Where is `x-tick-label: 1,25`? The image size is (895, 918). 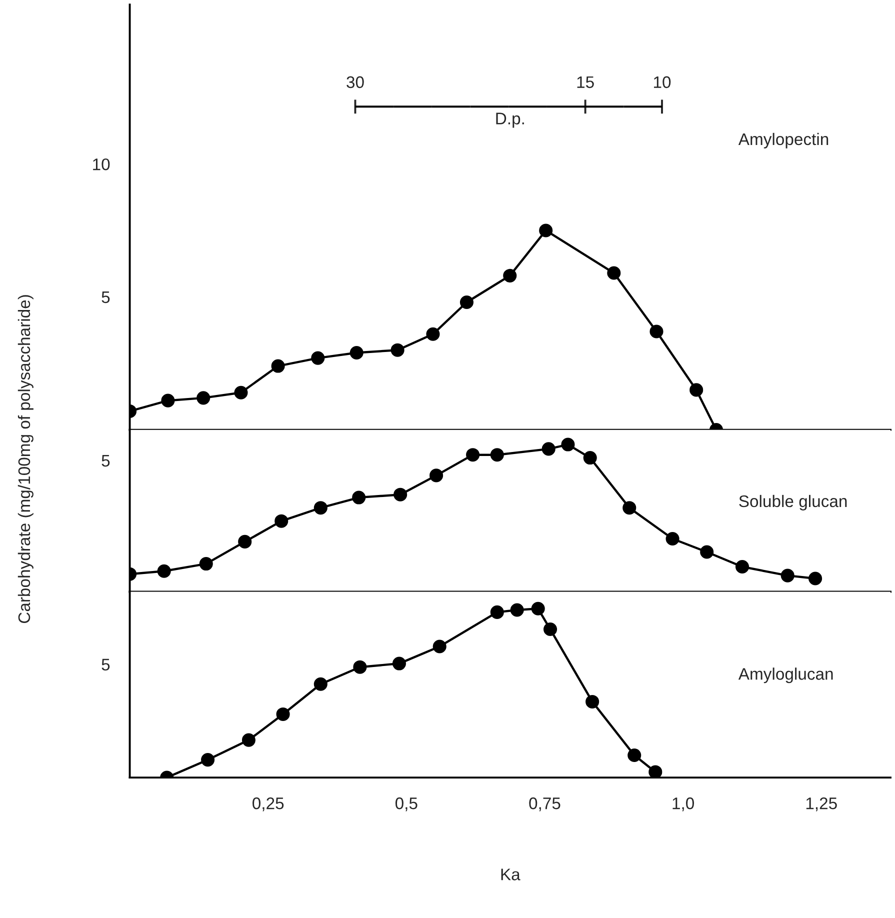
x-tick-label: 1,25 is located at coordinates (821, 804).